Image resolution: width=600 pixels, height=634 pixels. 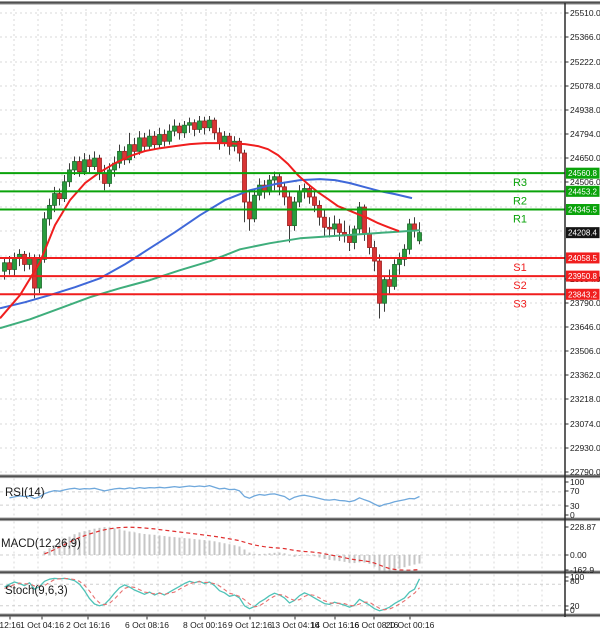 I want to click on macd-panel-label: MACD(12,26,9), so click(x=41, y=544).